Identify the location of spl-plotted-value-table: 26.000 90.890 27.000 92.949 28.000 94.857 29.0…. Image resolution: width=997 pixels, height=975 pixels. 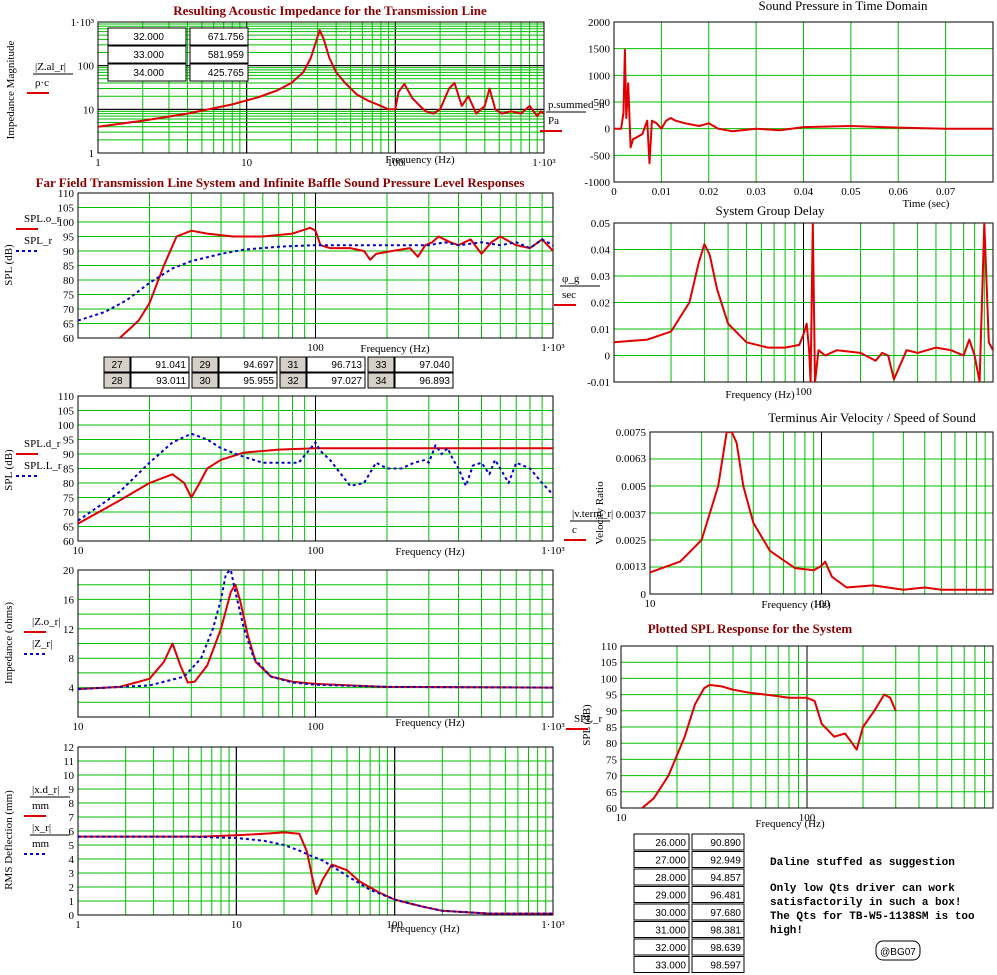
(689, 903).